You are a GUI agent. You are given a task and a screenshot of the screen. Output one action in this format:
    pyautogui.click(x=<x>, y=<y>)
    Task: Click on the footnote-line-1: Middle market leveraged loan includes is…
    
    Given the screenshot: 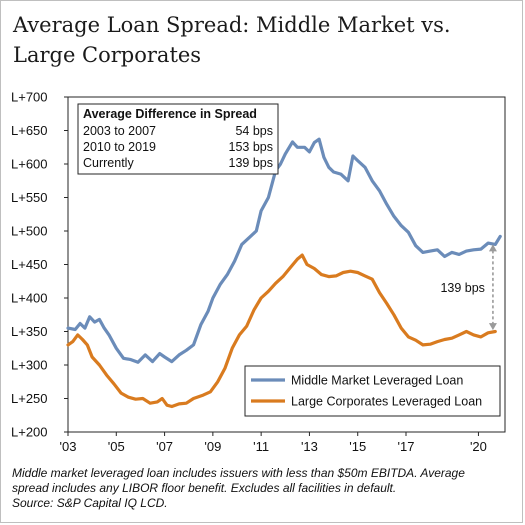 What is the action you would take?
    pyautogui.click(x=238, y=473)
    